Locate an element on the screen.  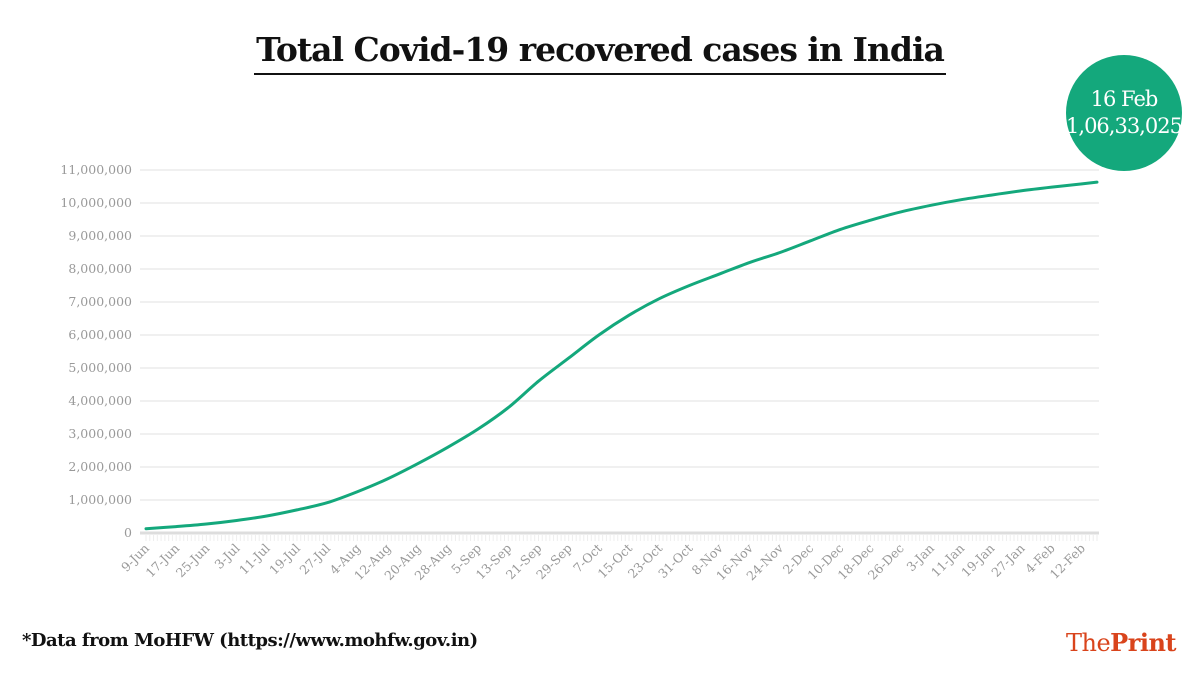
x-tick-label: 25-Jun is located at coordinates (193, 561).